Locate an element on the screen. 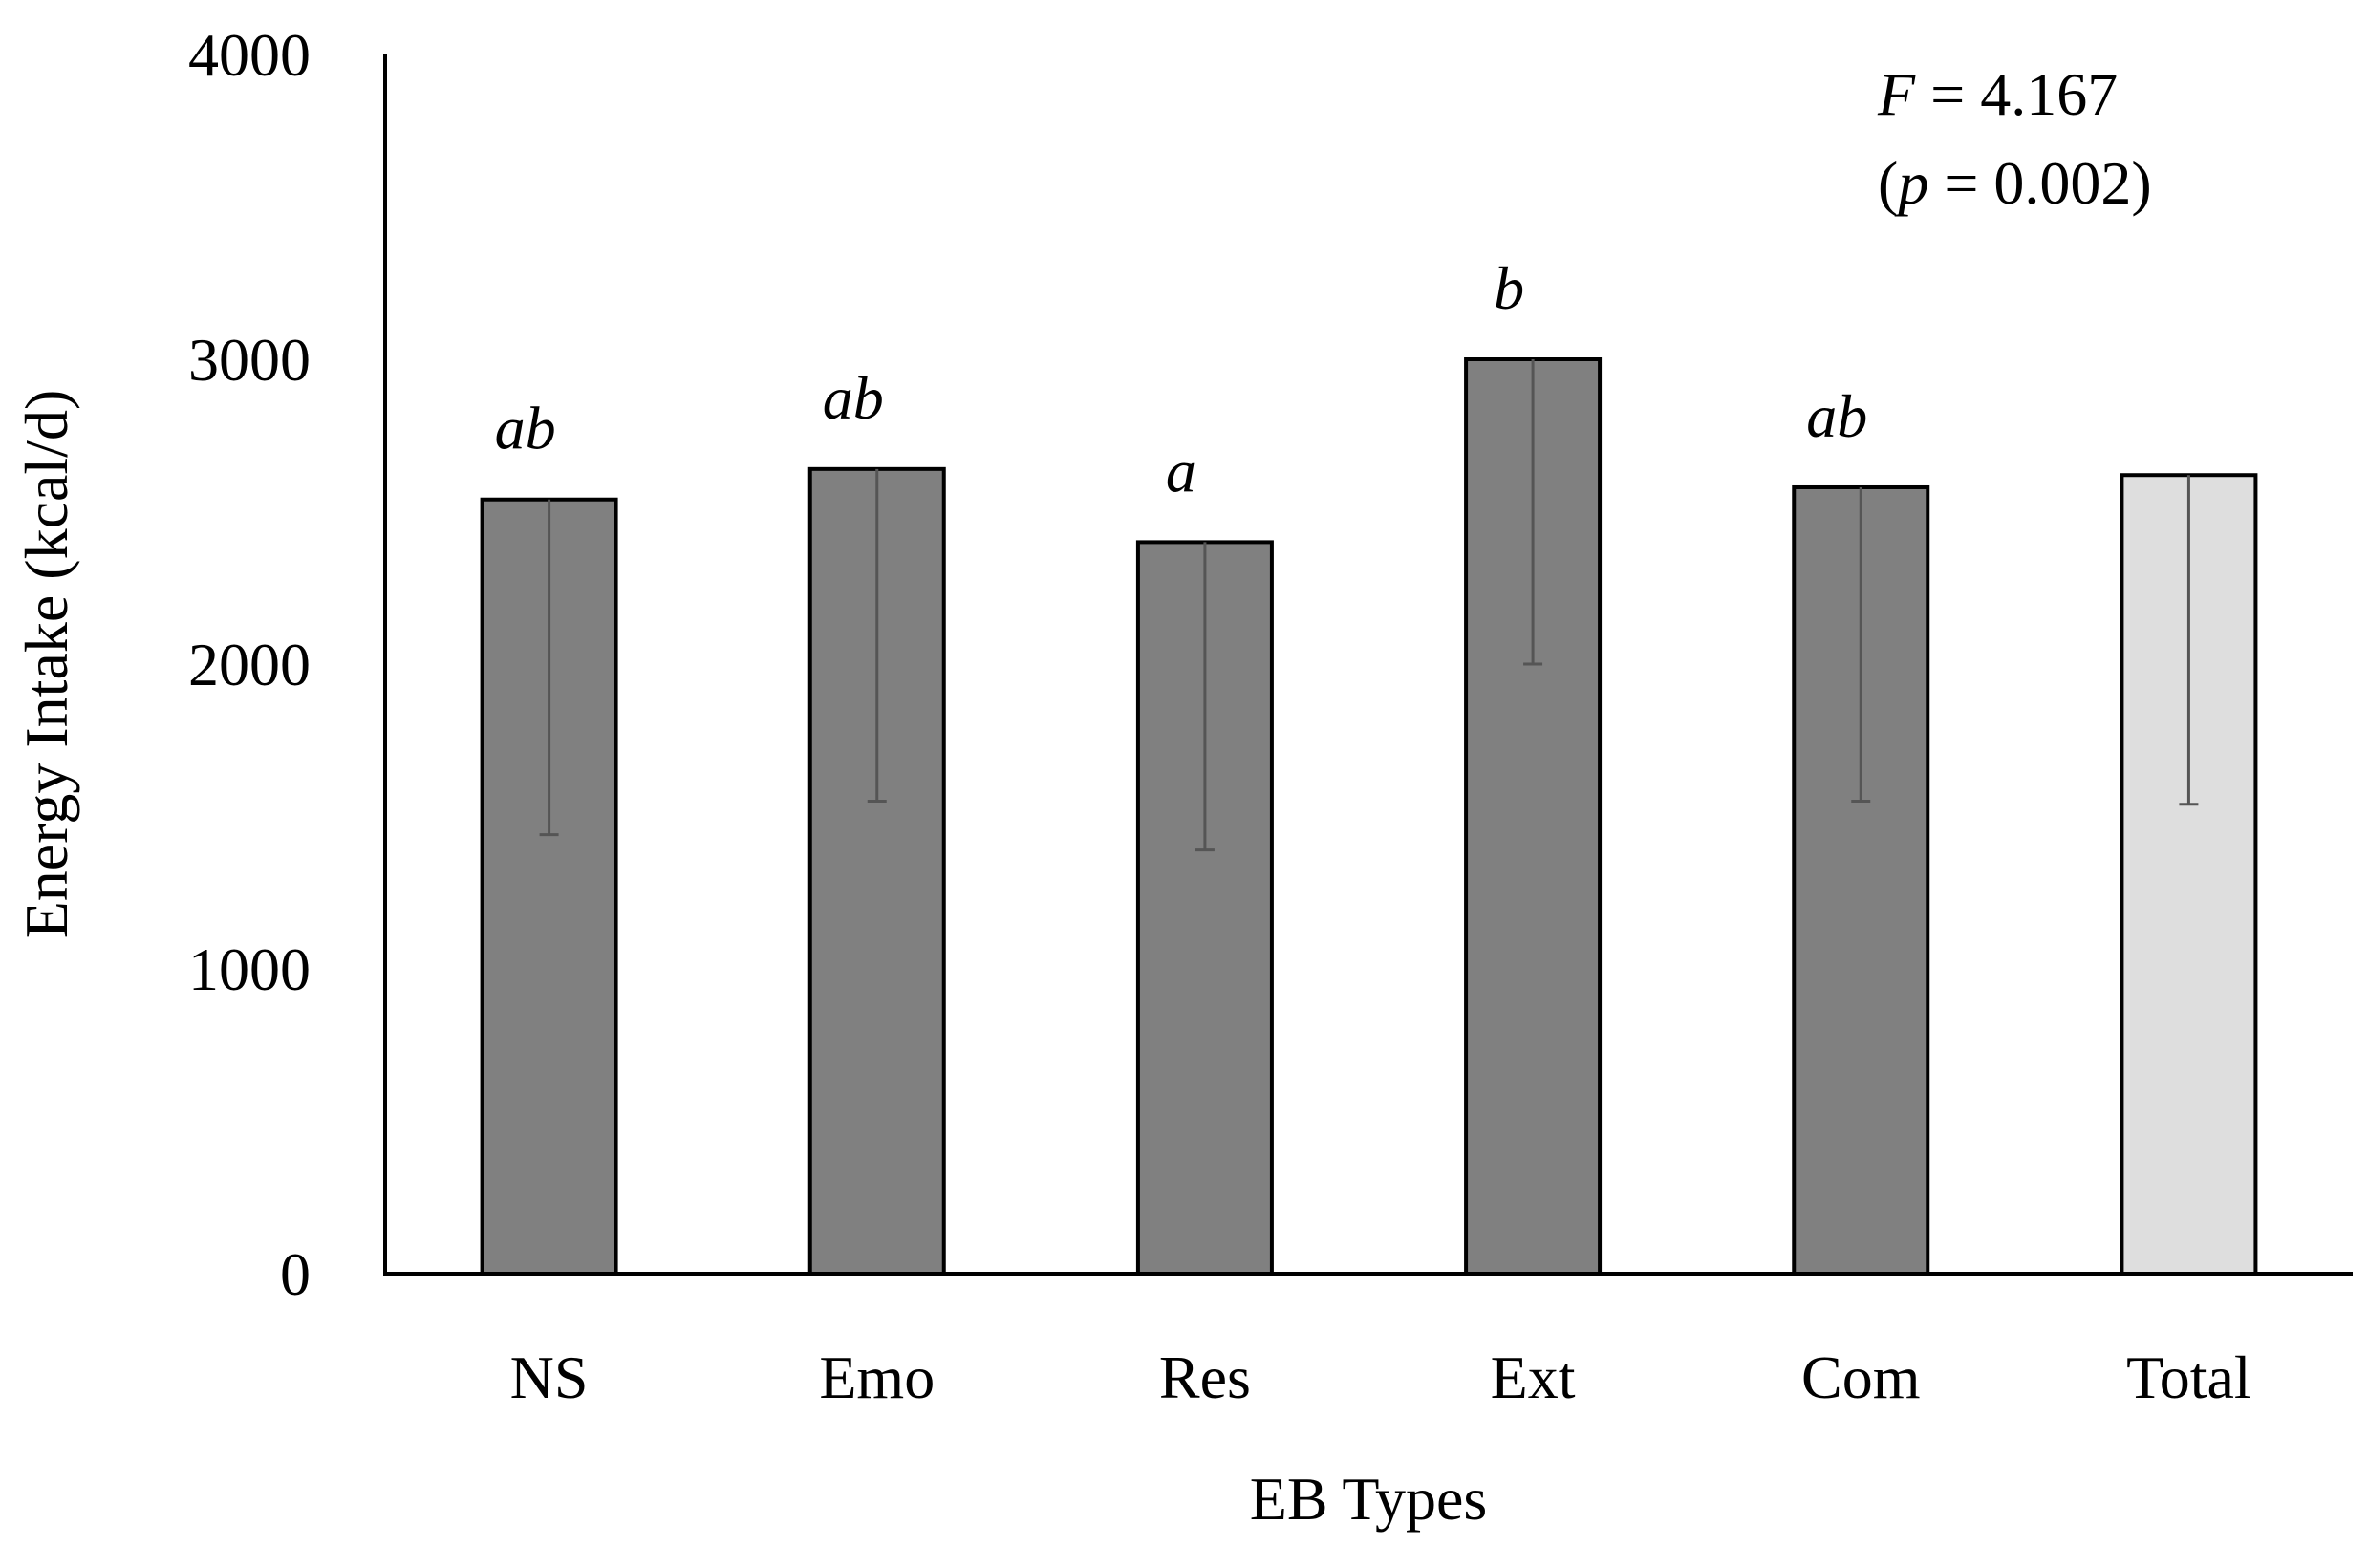 The height and width of the screenshot is (1568, 2368). x-tick-label-total: Total is located at coordinates (2188, 1377).